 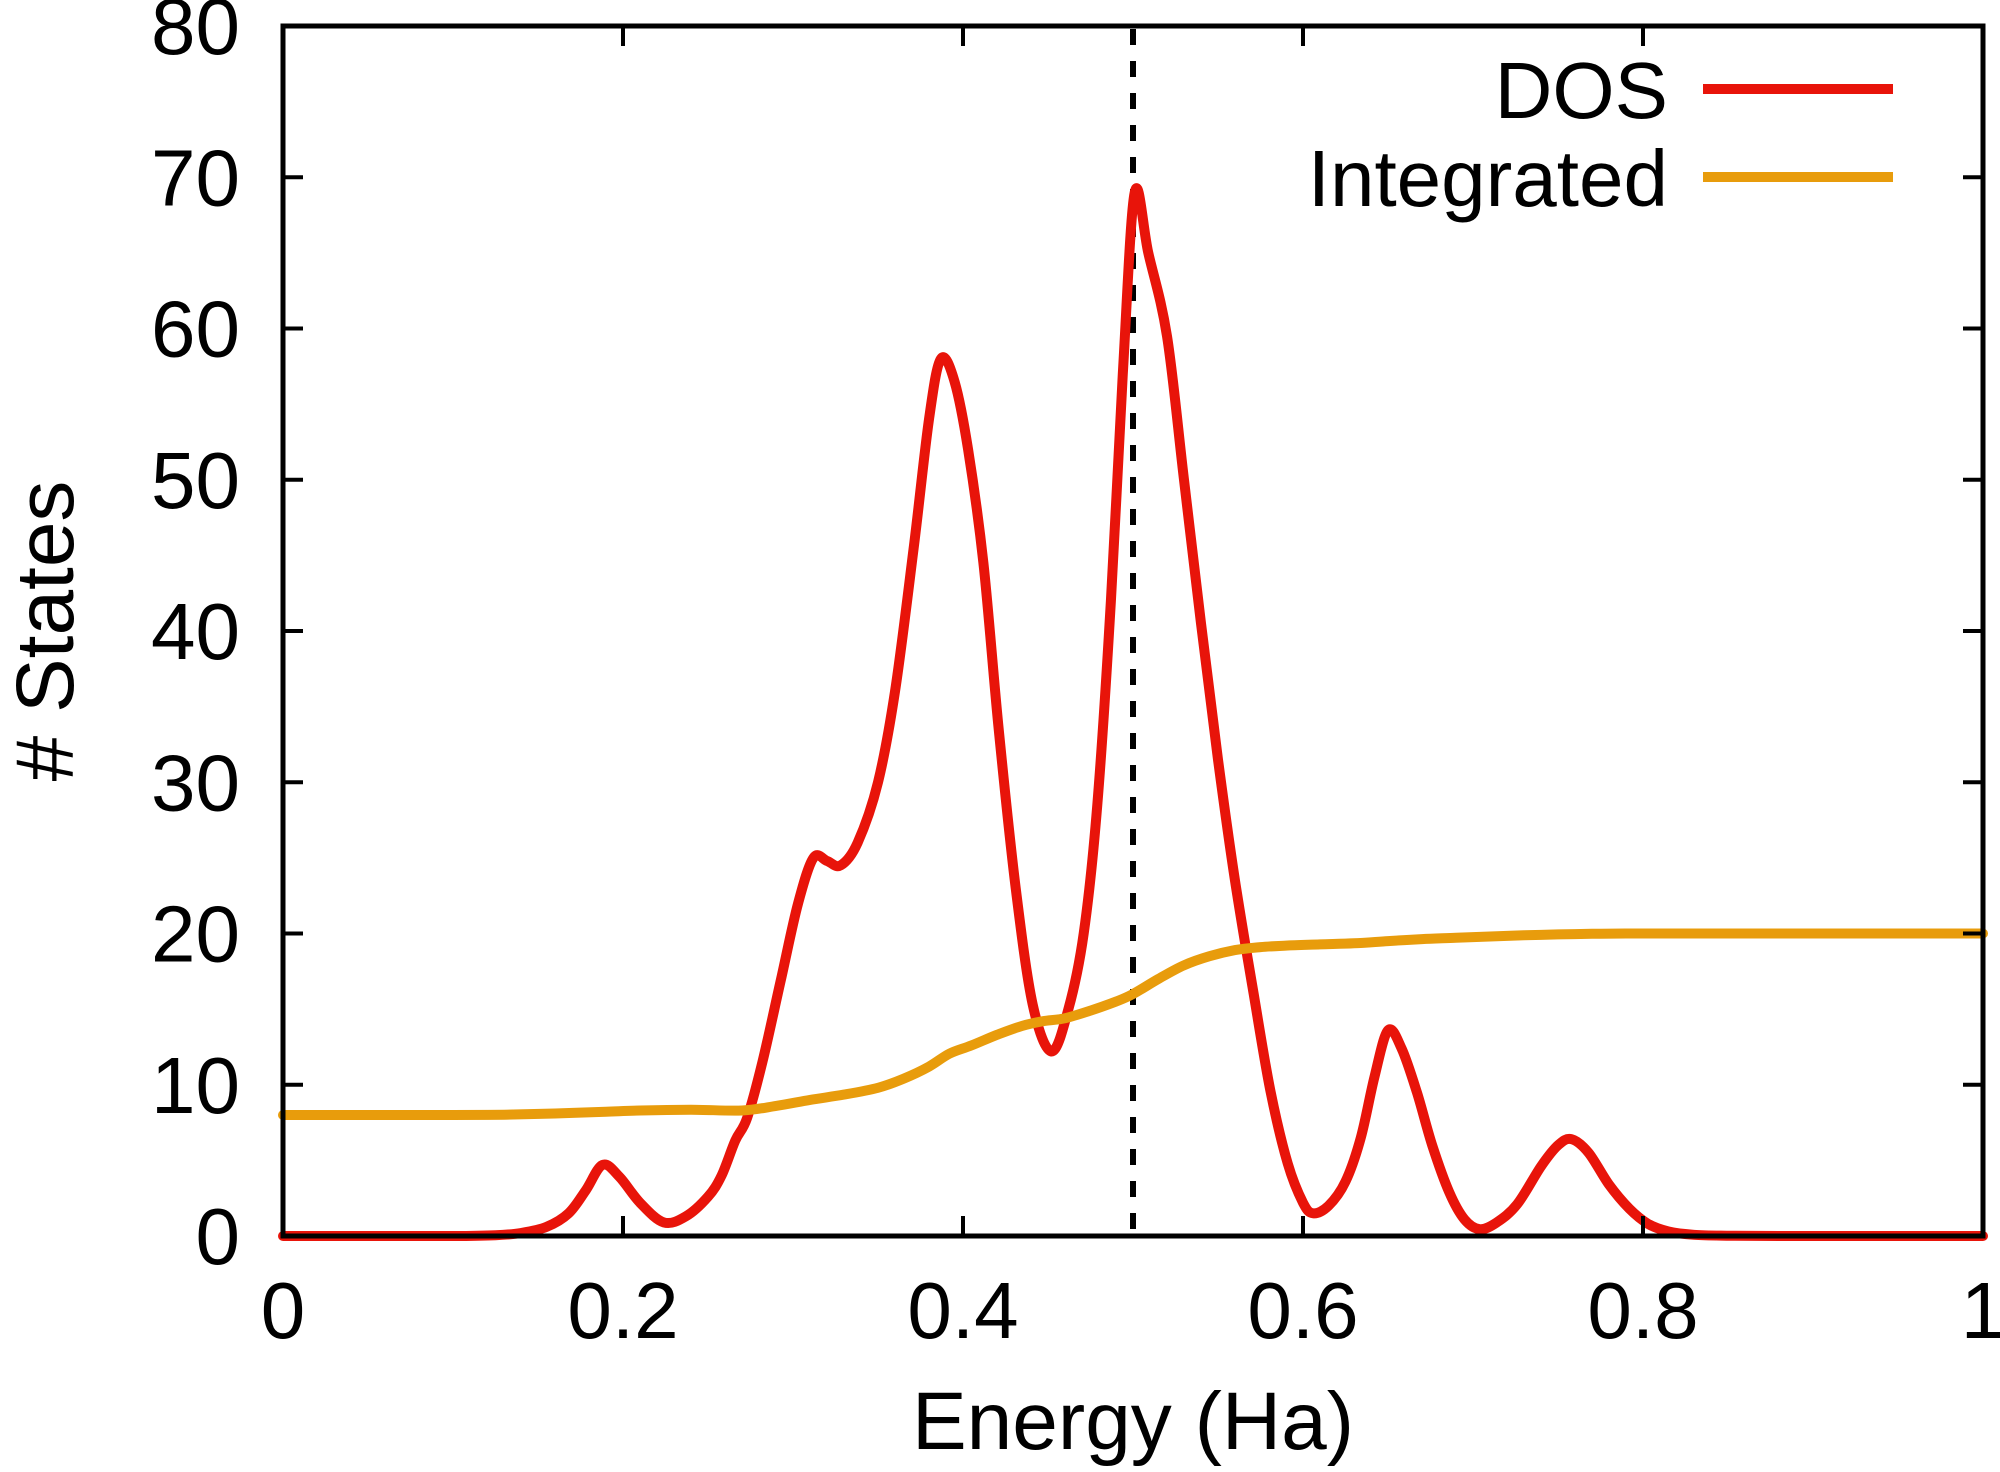 I want to click on legend-entry-integrated: Integrated, so click(x=1600, y=178).